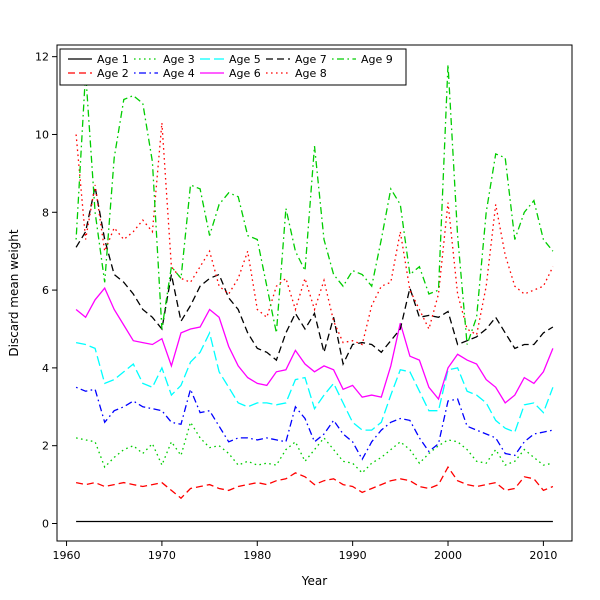 The width and height of the screenshot is (600, 600). I want to click on x-axis: 1960 1970 1980 1990 2000 2010, so click(305, 551).